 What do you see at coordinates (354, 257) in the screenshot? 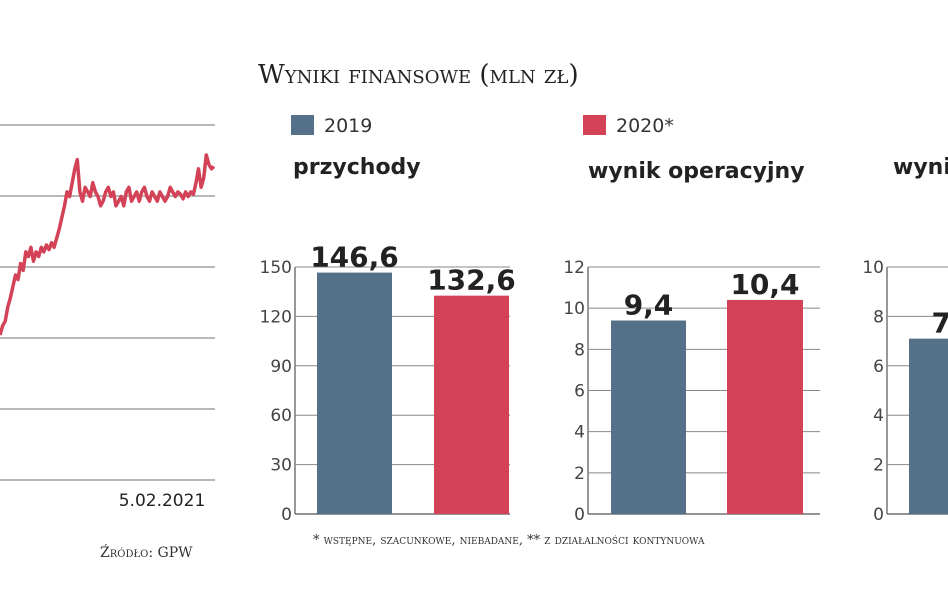
I see `bar-value-label: 146,6` at bounding box center [354, 257].